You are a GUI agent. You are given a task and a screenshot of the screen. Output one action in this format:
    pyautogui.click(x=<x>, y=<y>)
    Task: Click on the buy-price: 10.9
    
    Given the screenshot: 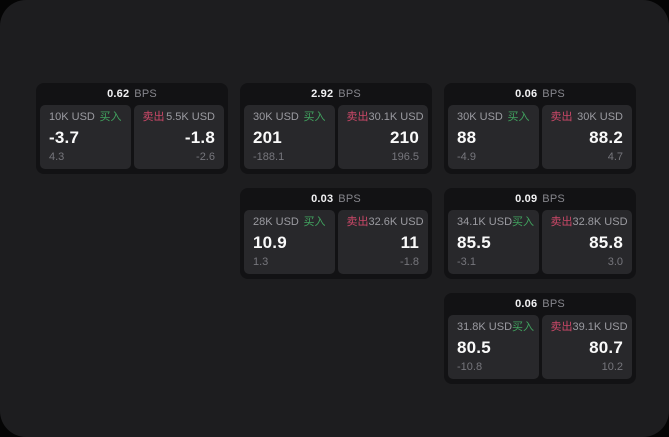 What is the action you would take?
    pyautogui.click(x=270, y=242)
    